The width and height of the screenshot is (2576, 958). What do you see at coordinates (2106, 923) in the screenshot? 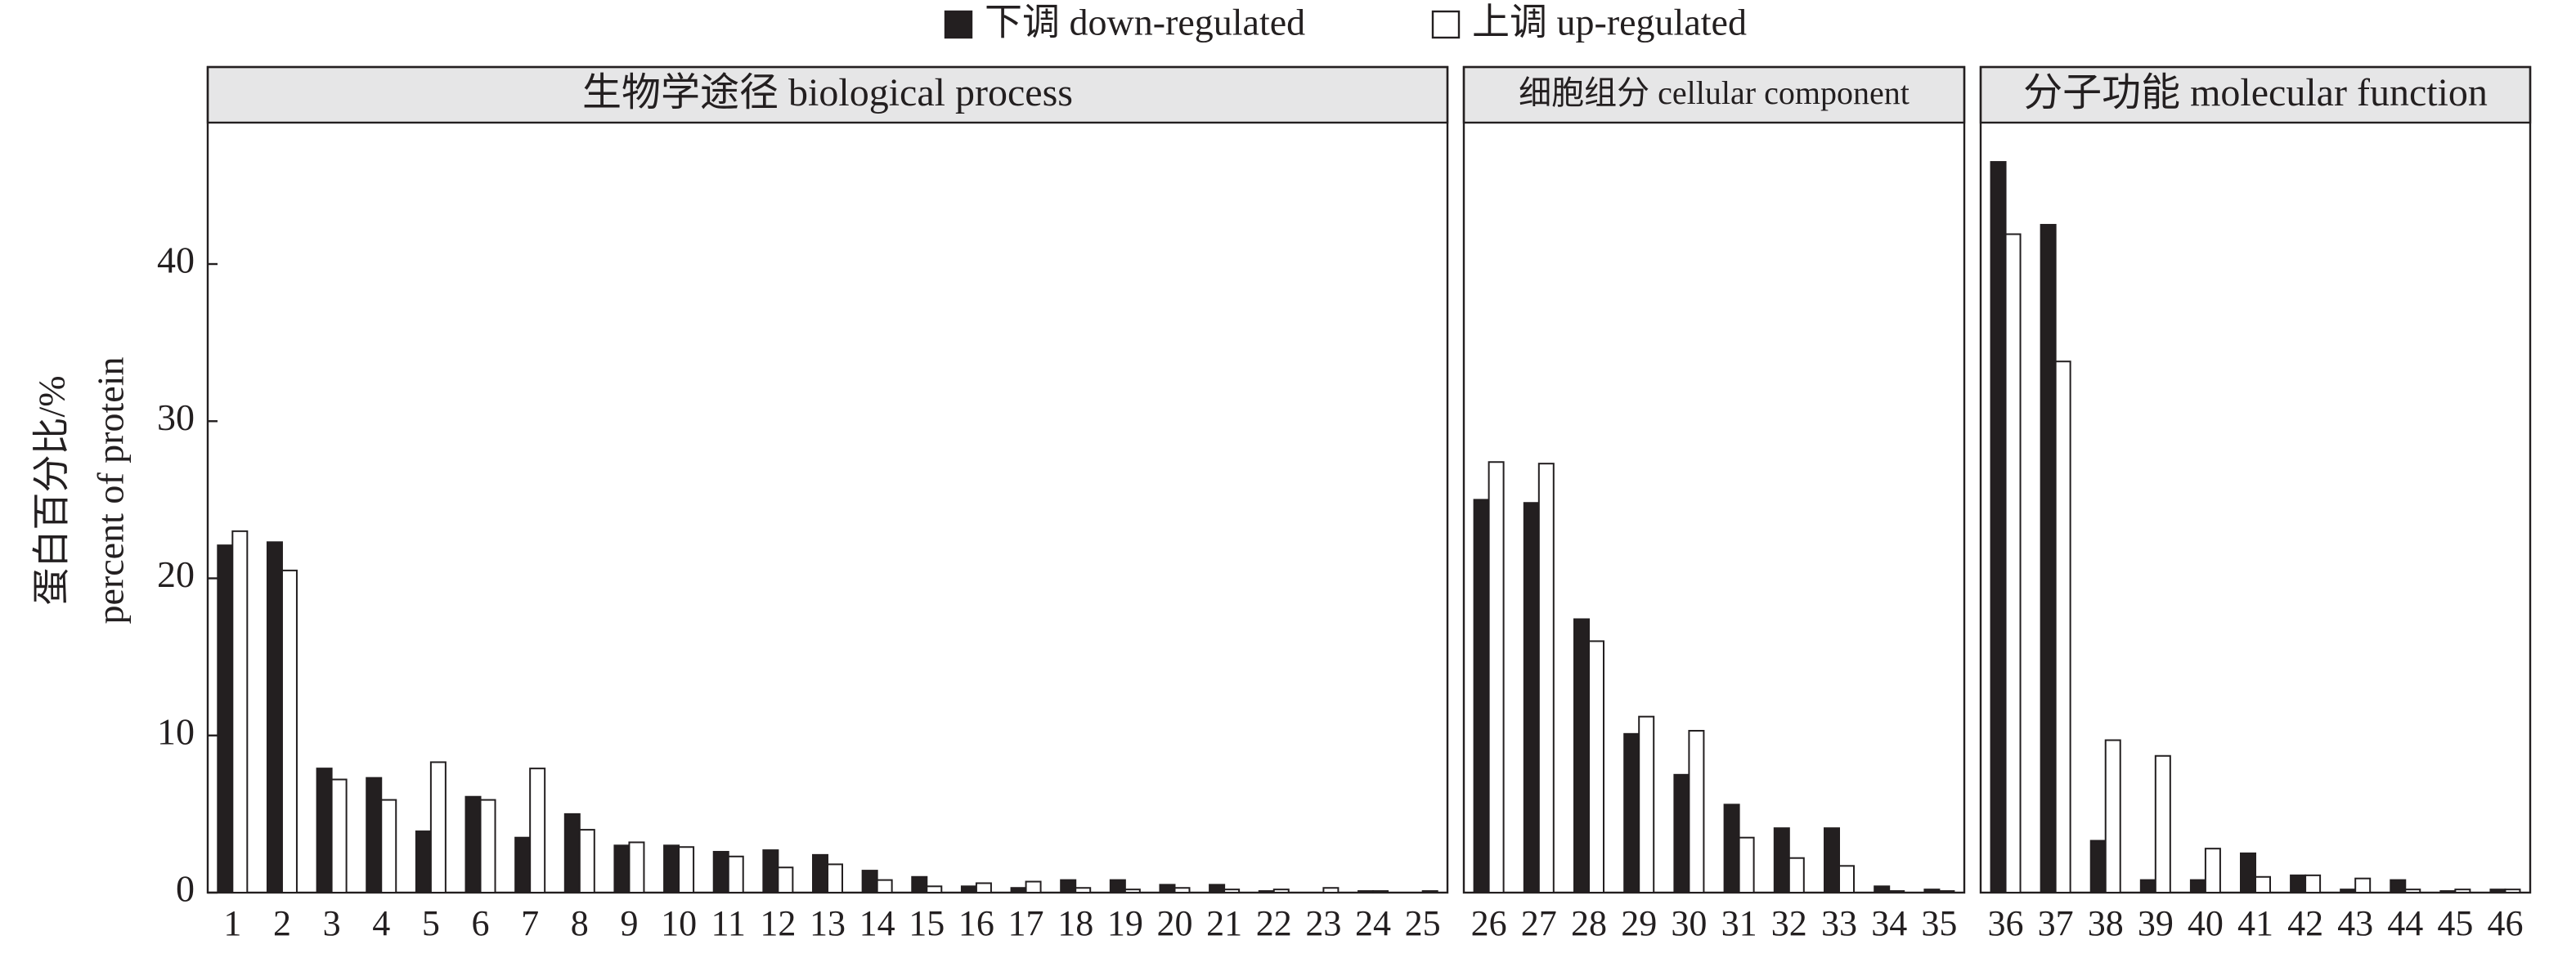
I see `x-tick-label: 38` at bounding box center [2106, 923].